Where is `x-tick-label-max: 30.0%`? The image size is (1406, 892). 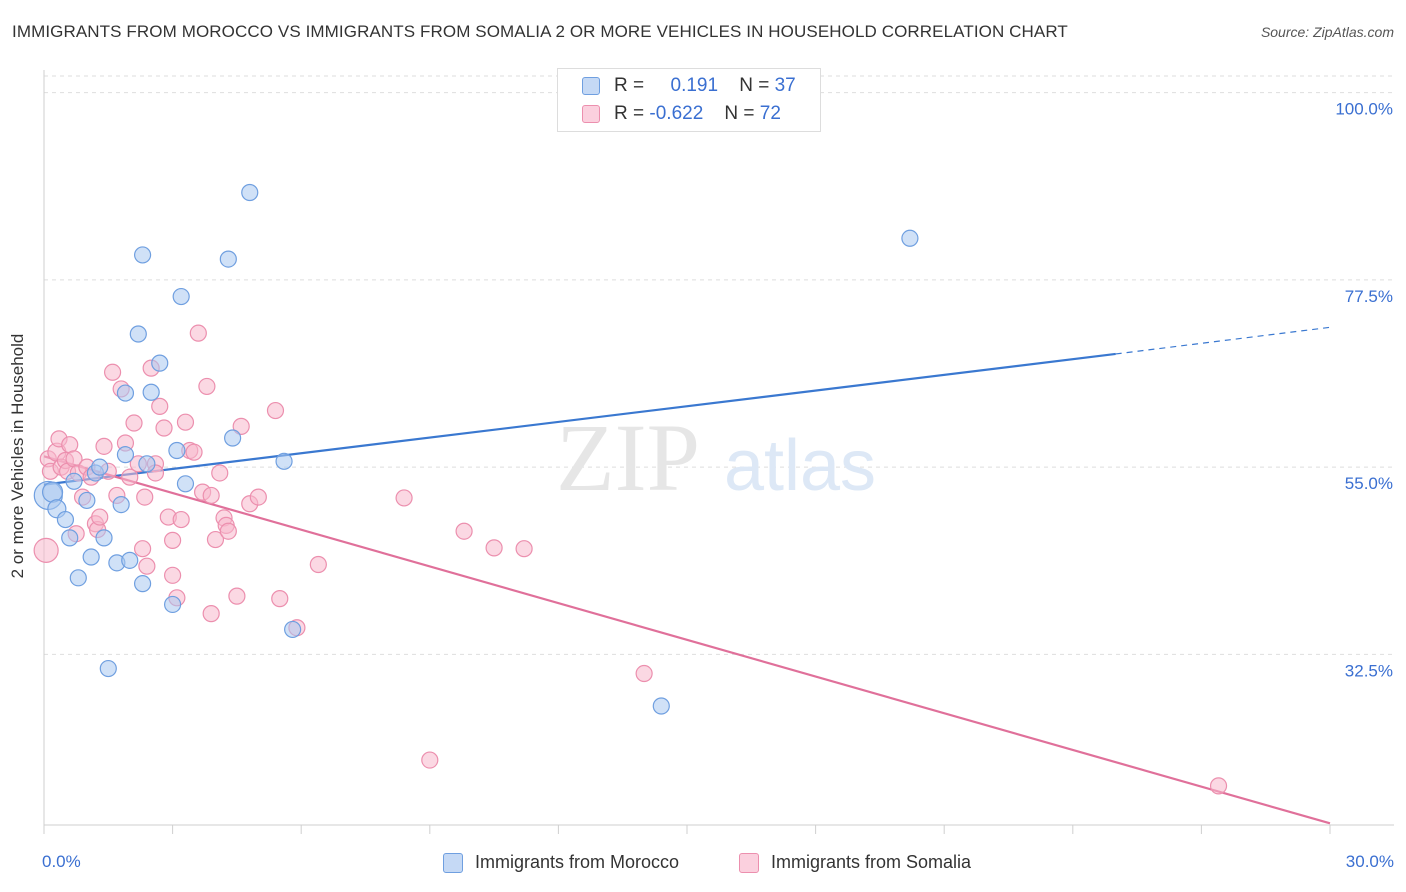 x-tick-label-max: 30.0% is located at coordinates (1369, 861).